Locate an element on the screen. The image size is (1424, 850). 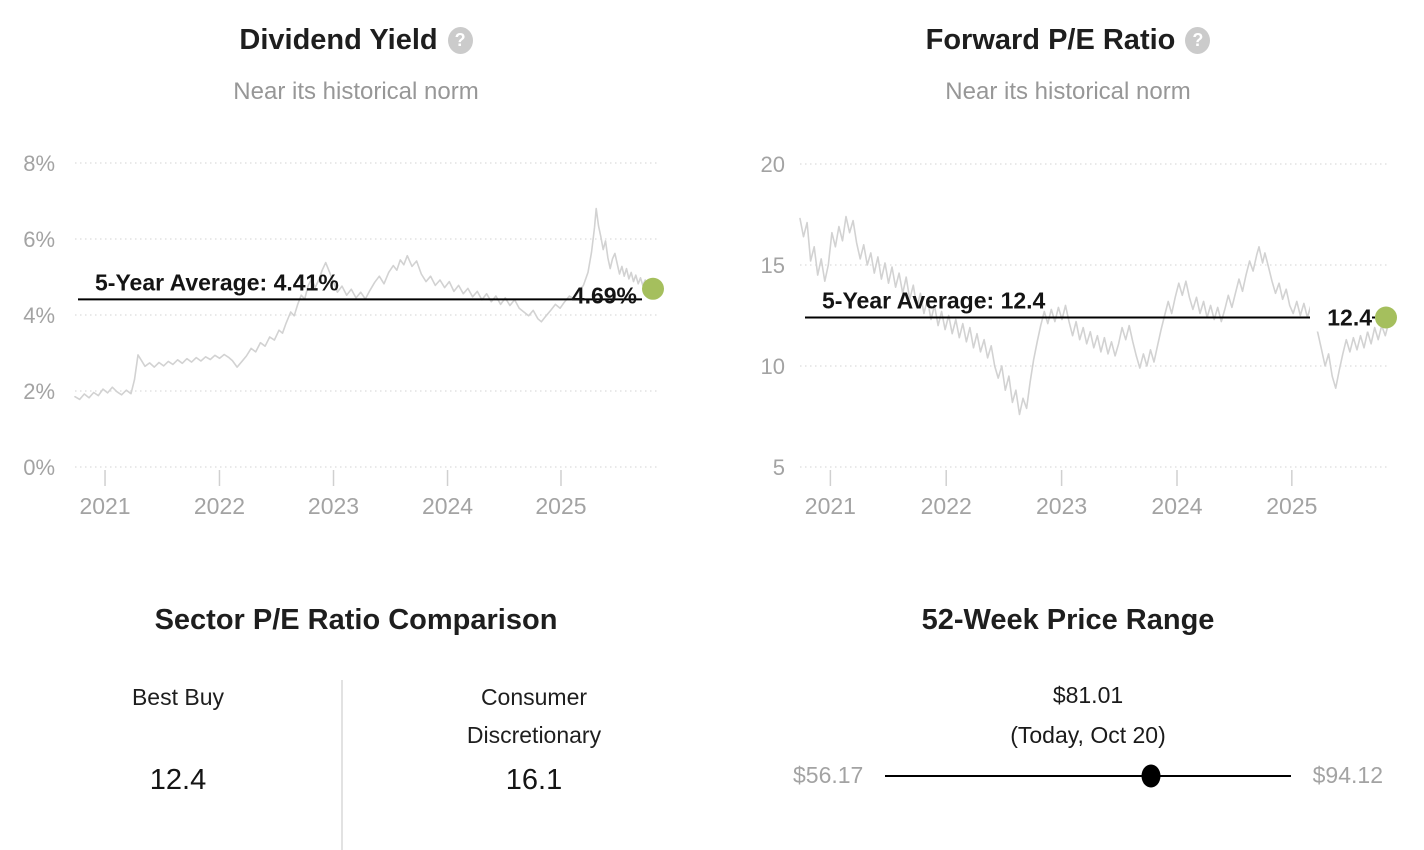
current-price-marker-dot is located at coordinates (1151, 775).